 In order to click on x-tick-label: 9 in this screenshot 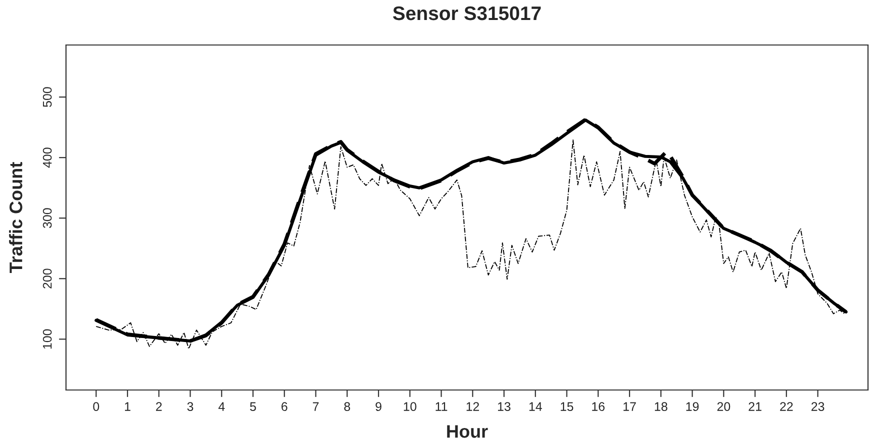, I will do `click(379, 406)`.